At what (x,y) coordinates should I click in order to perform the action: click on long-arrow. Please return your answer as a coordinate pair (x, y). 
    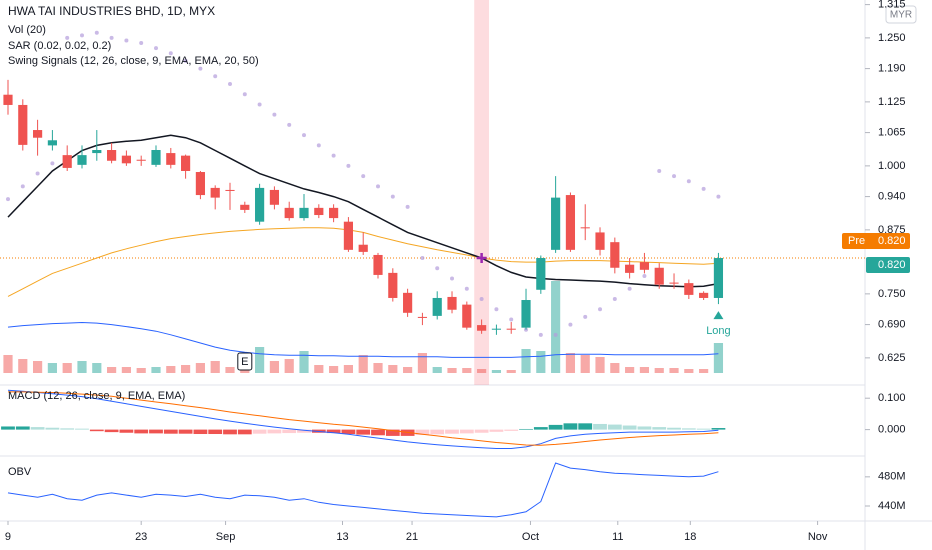
    Looking at the image, I should click on (718, 315).